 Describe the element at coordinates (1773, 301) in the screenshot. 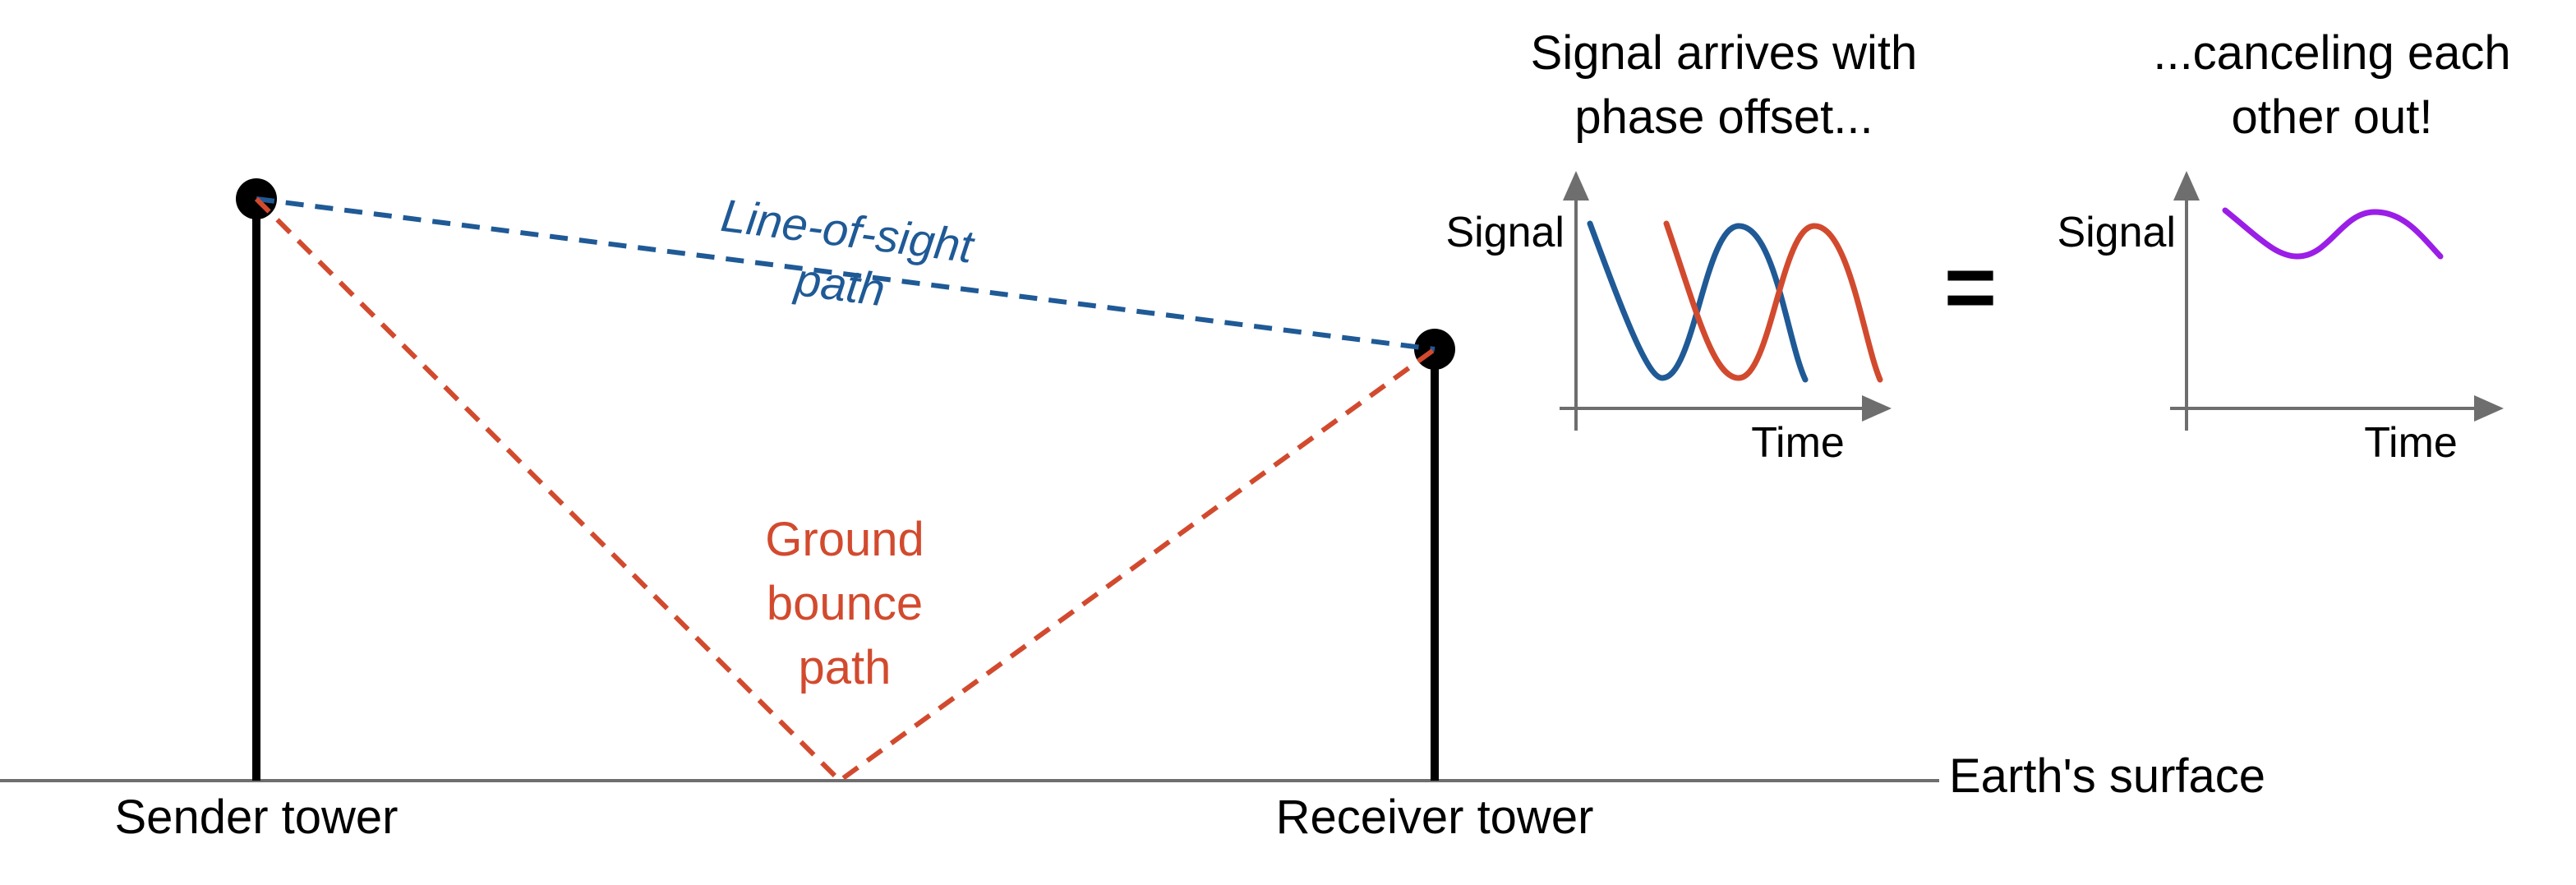

I see `reflected-signal-wave` at that location.